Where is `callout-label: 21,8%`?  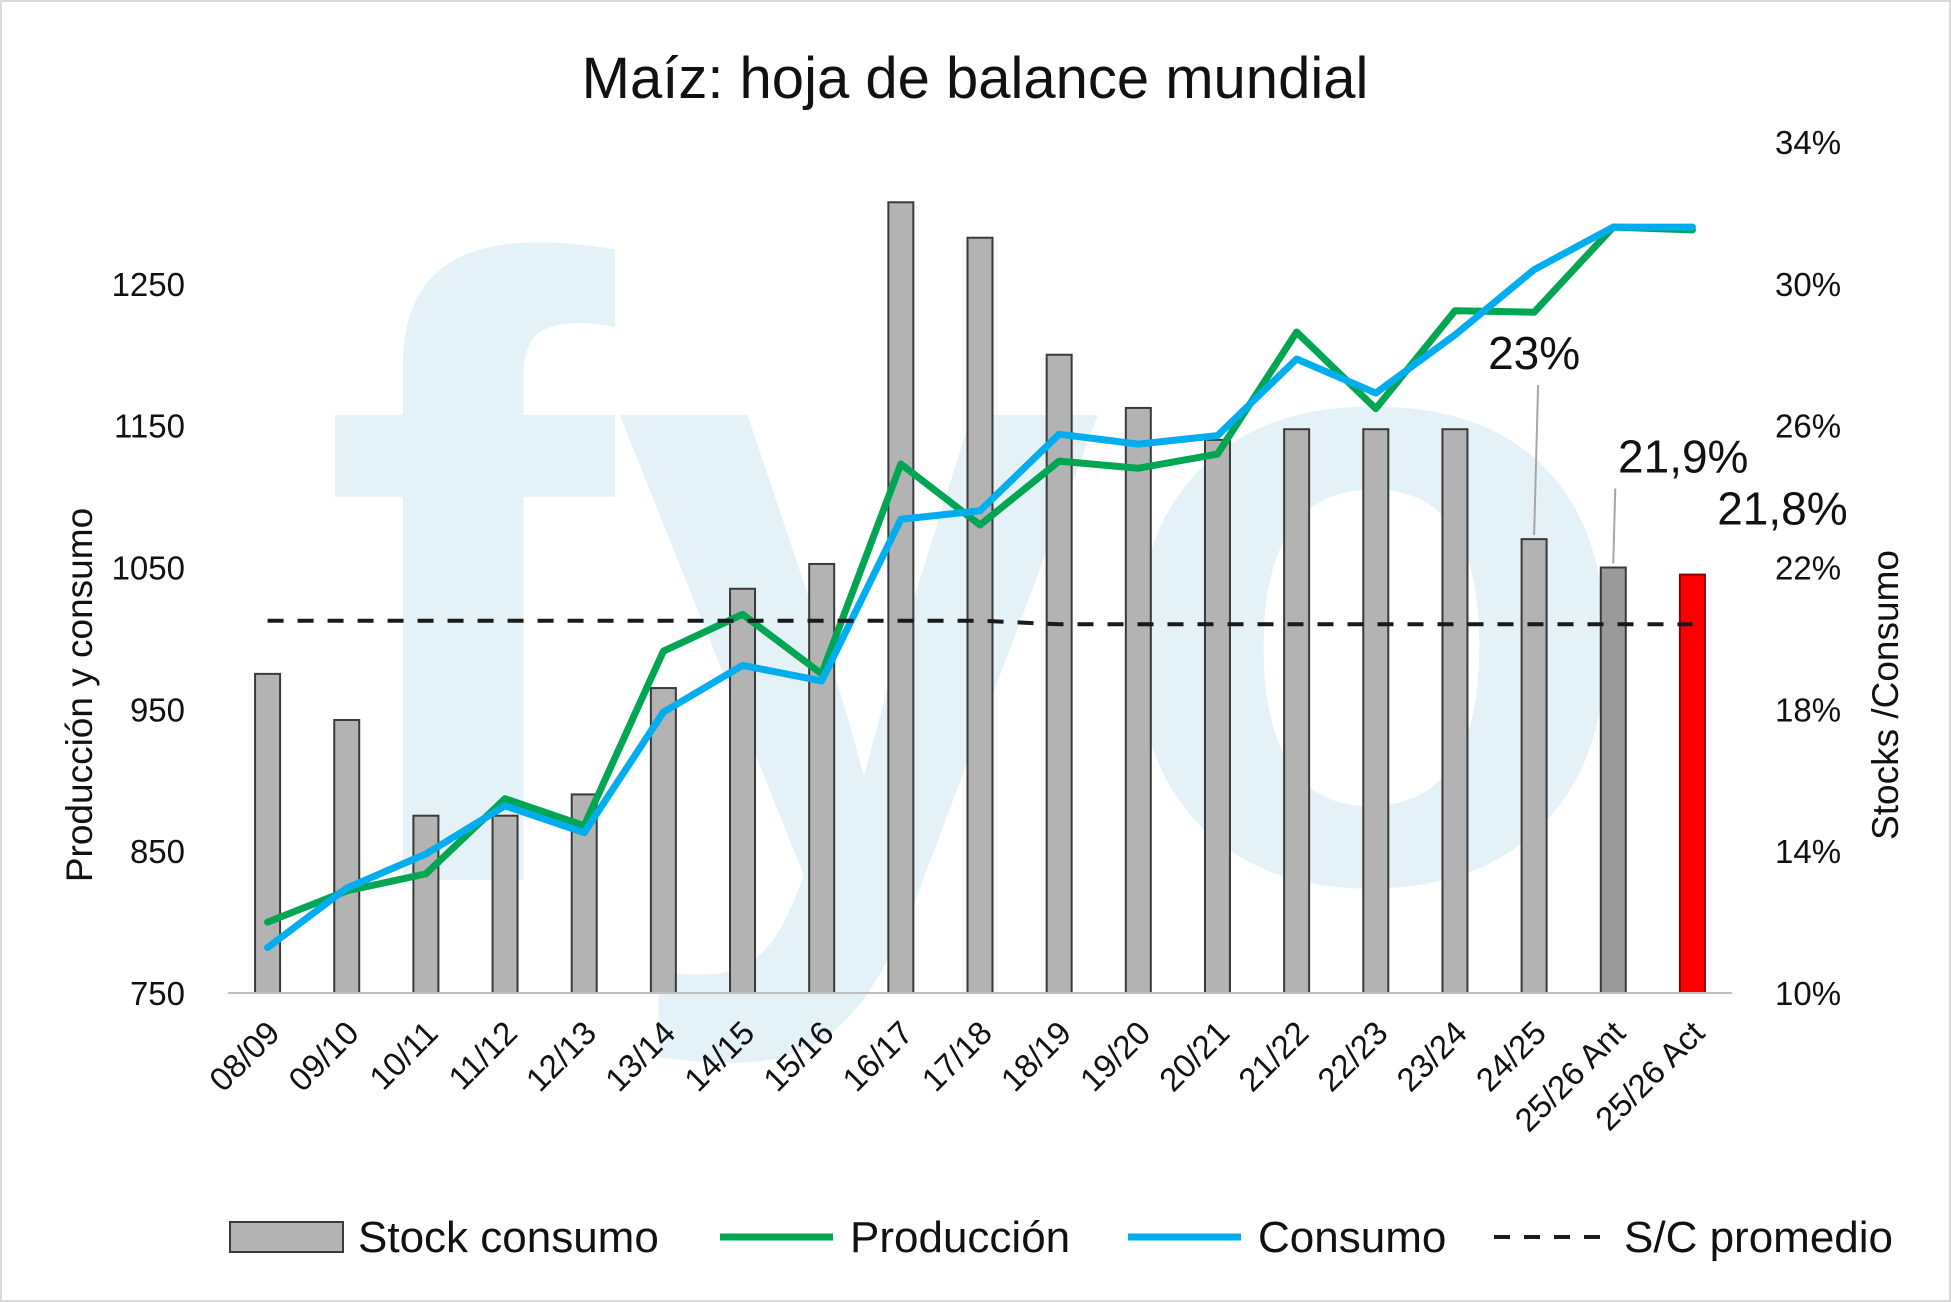 callout-label: 21,8% is located at coordinates (1782, 509).